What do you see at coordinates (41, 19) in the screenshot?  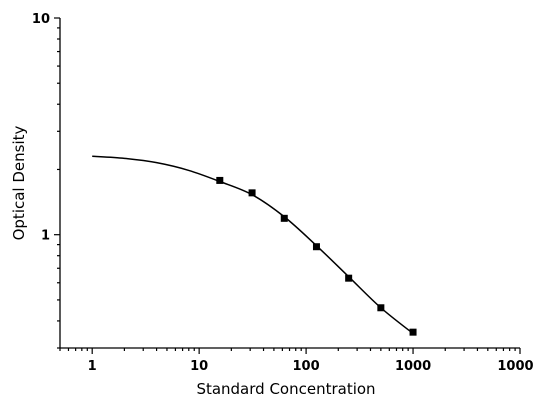 I see `y-tick-label: 10` at bounding box center [41, 19].